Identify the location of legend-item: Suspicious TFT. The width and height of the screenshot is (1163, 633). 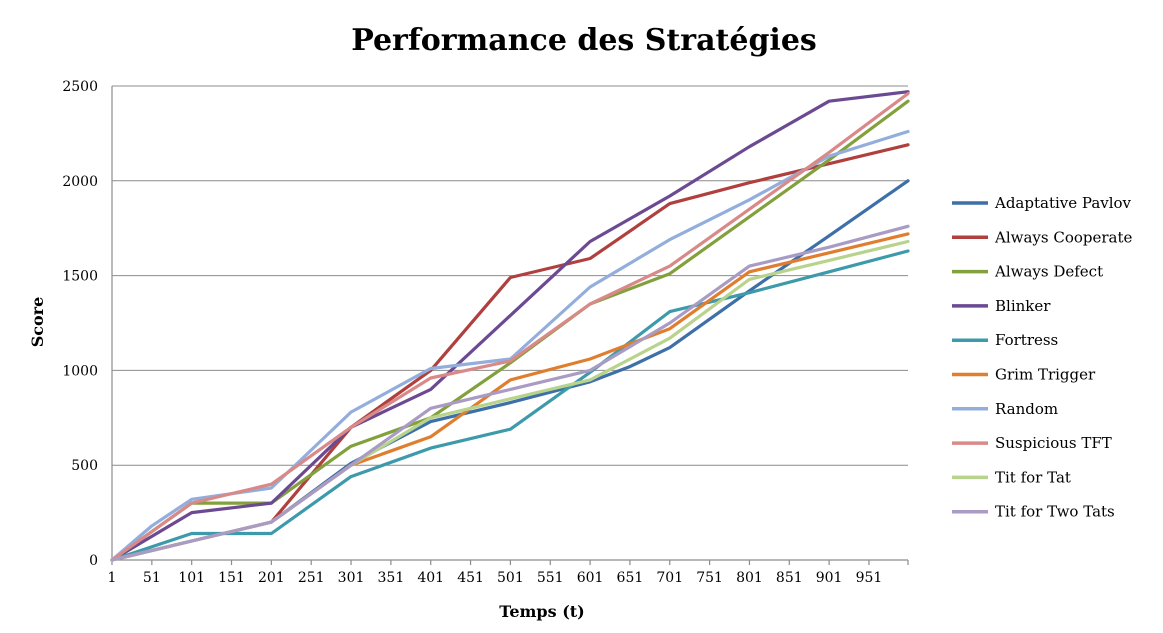
(1032, 443).